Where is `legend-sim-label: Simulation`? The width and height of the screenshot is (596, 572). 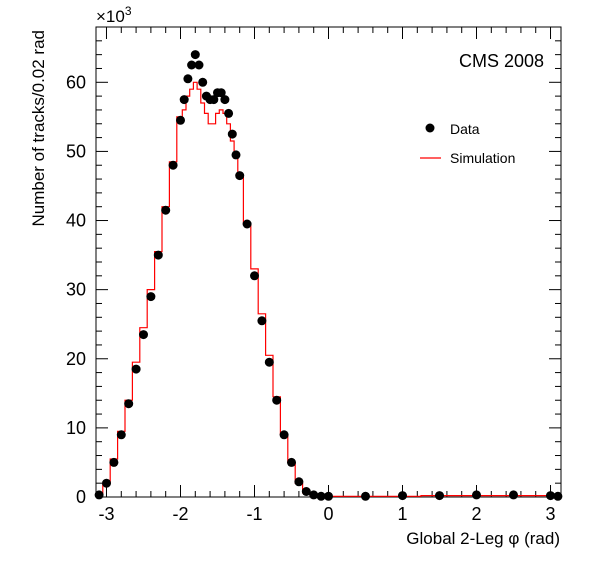
legend-sim-label: Simulation is located at coordinates (482, 158).